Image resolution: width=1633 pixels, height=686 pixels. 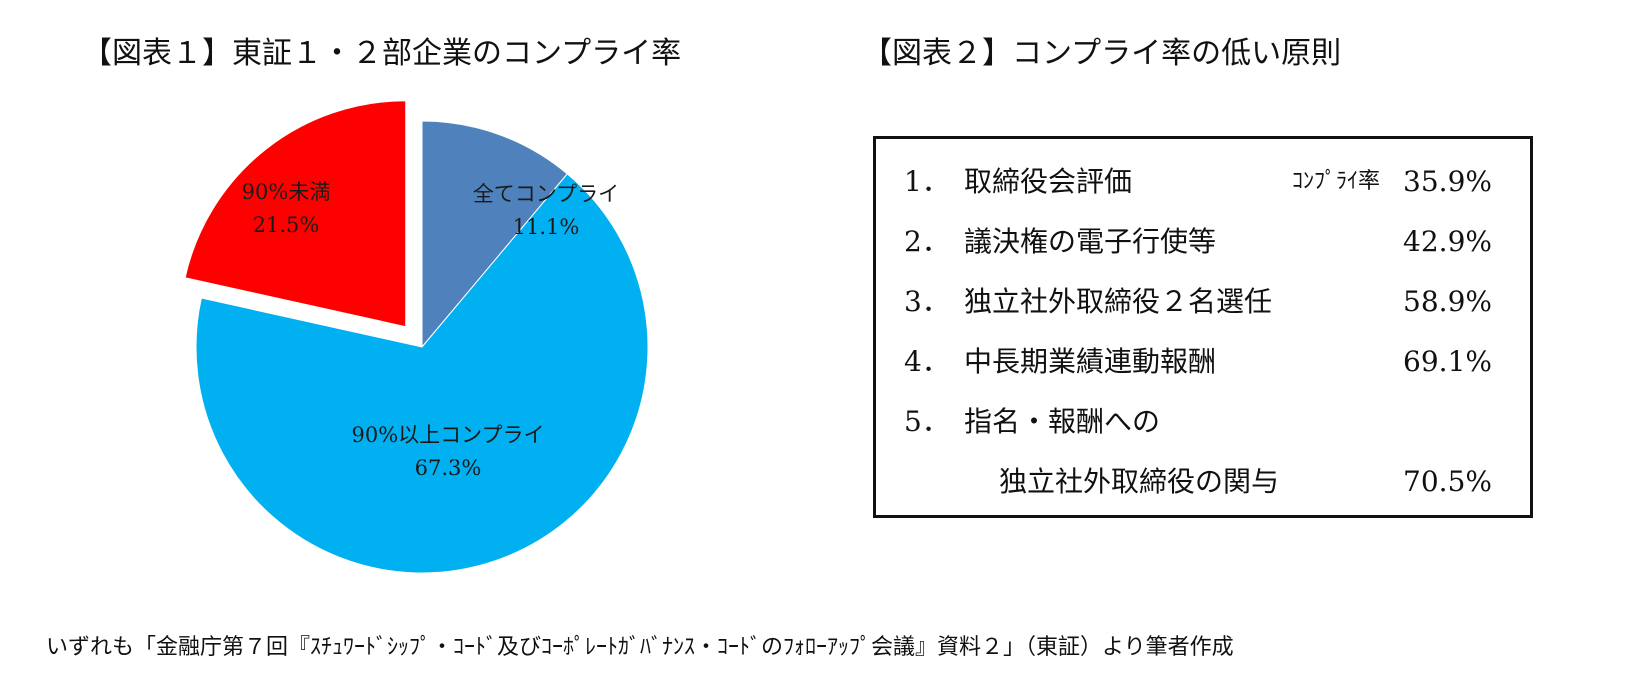 What do you see at coordinates (546, 227) in the screenshot?
I see `slice-value-label: 11.1%` at bounding box center [546, 227].